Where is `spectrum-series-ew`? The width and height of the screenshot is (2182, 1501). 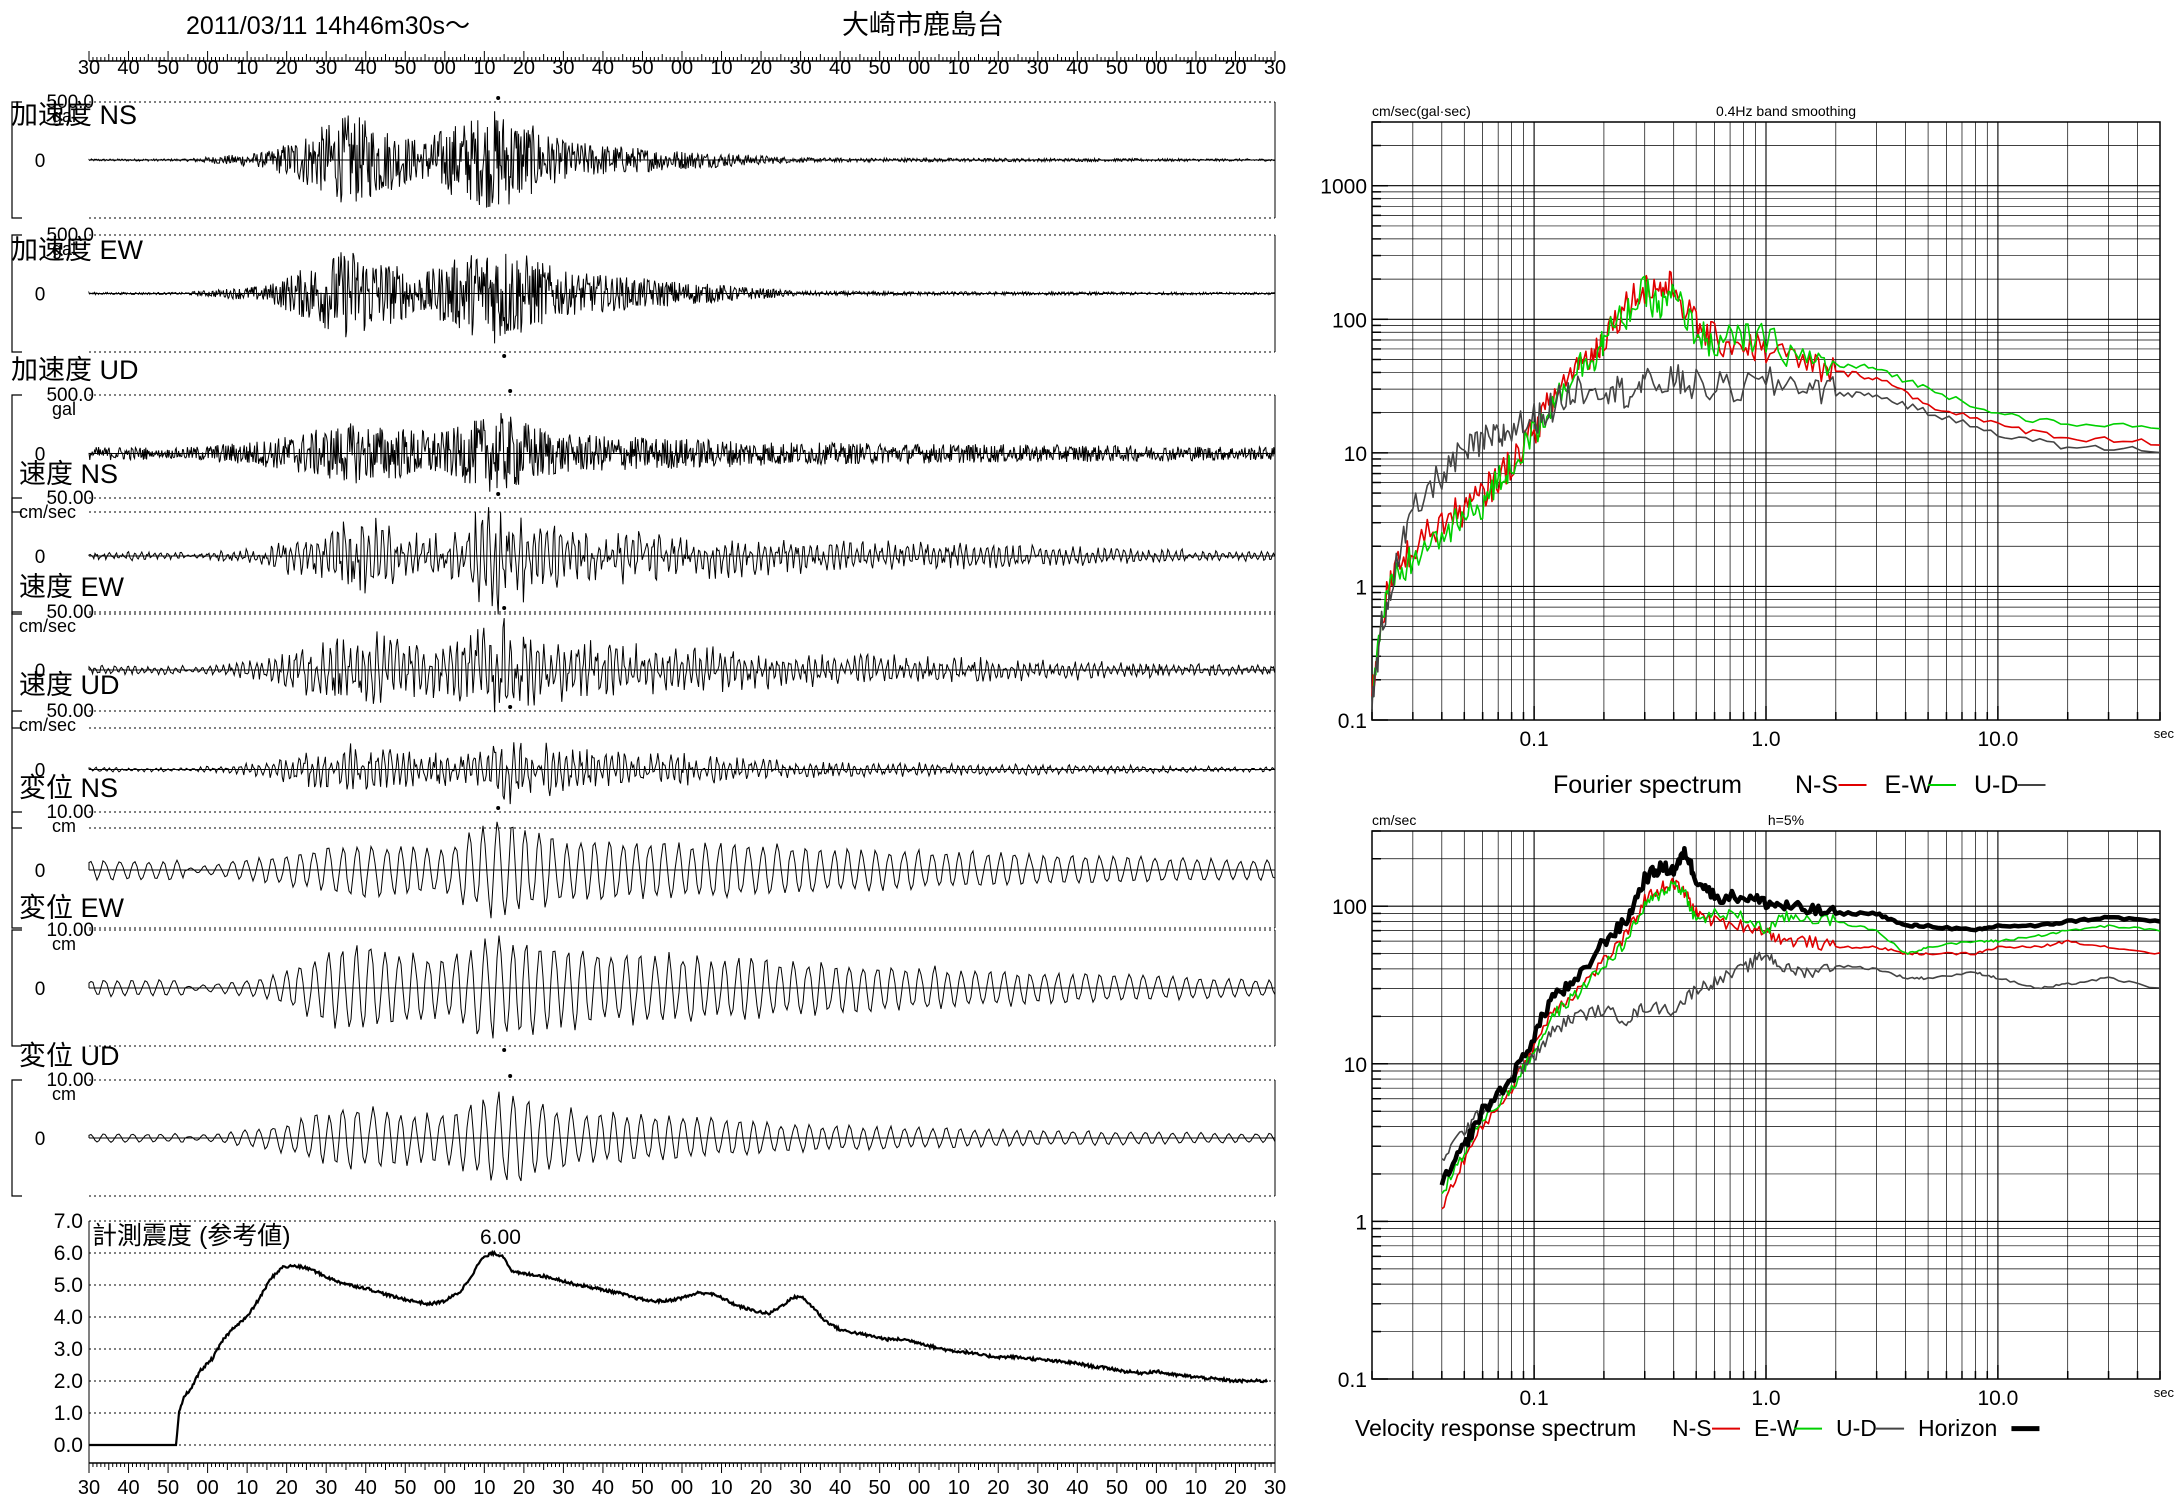 spectrum-series-ew is located at coordinates (1801, 1037).